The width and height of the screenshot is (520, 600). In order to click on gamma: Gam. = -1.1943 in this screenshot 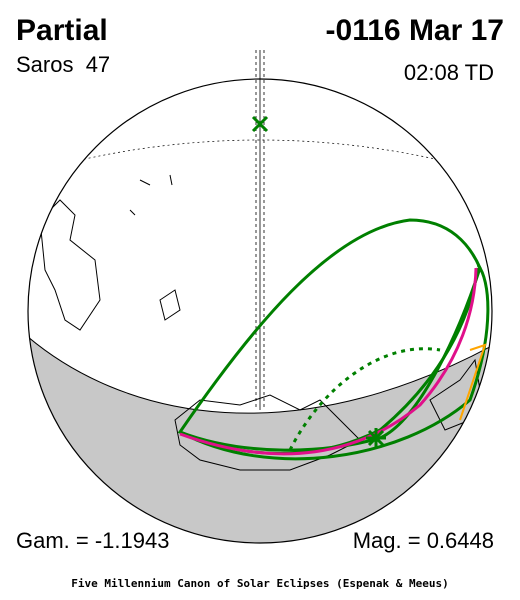, I will do `click(92, 540)`.